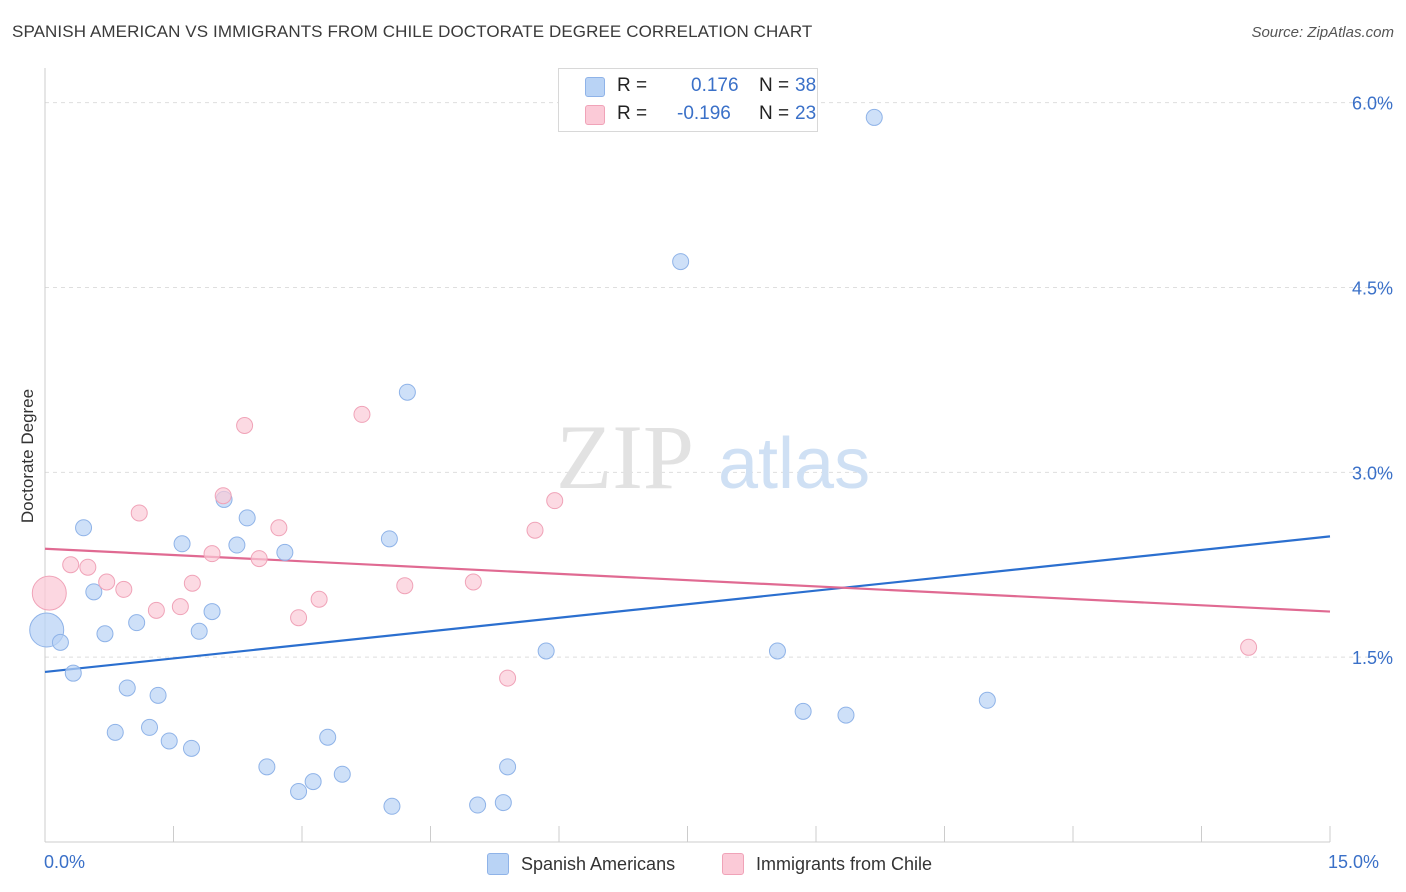 The image size is (1406, 892). What do you see at coordinates (733, 864) in the screenshot?
I see `bottom-legend-swatch-chile` at bounding box center [733, 864].